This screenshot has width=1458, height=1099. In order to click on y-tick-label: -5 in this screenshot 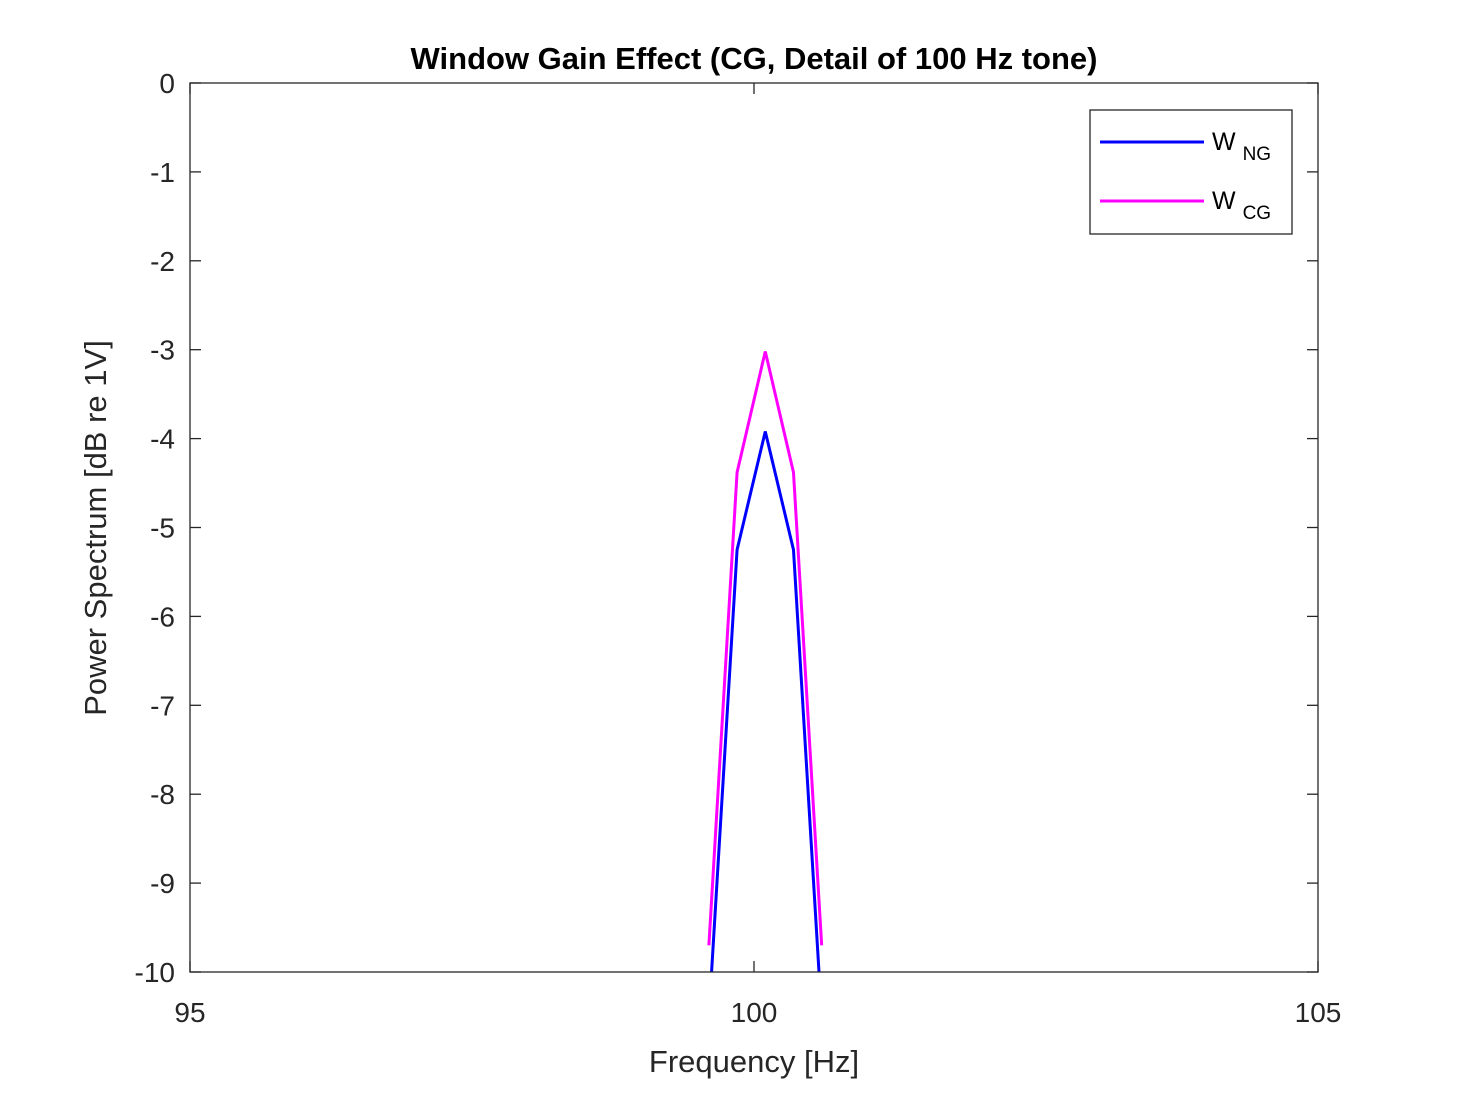, I will do `click(162, 528)`.